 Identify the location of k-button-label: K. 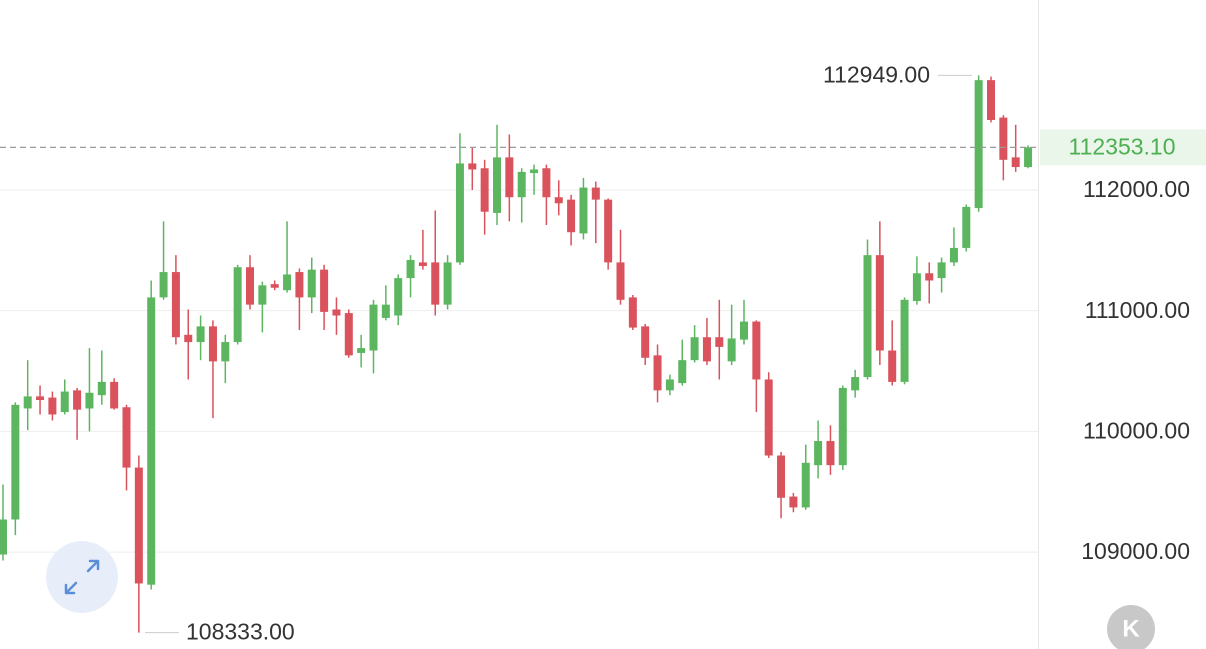
(1131, 628).